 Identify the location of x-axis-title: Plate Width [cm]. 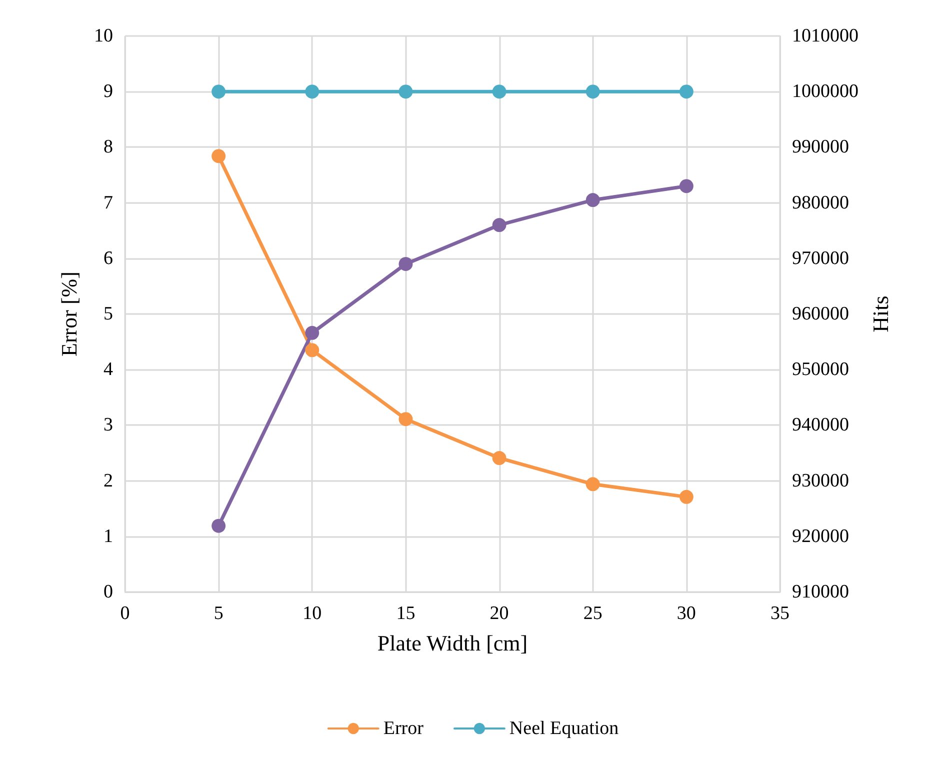
(452, 643).